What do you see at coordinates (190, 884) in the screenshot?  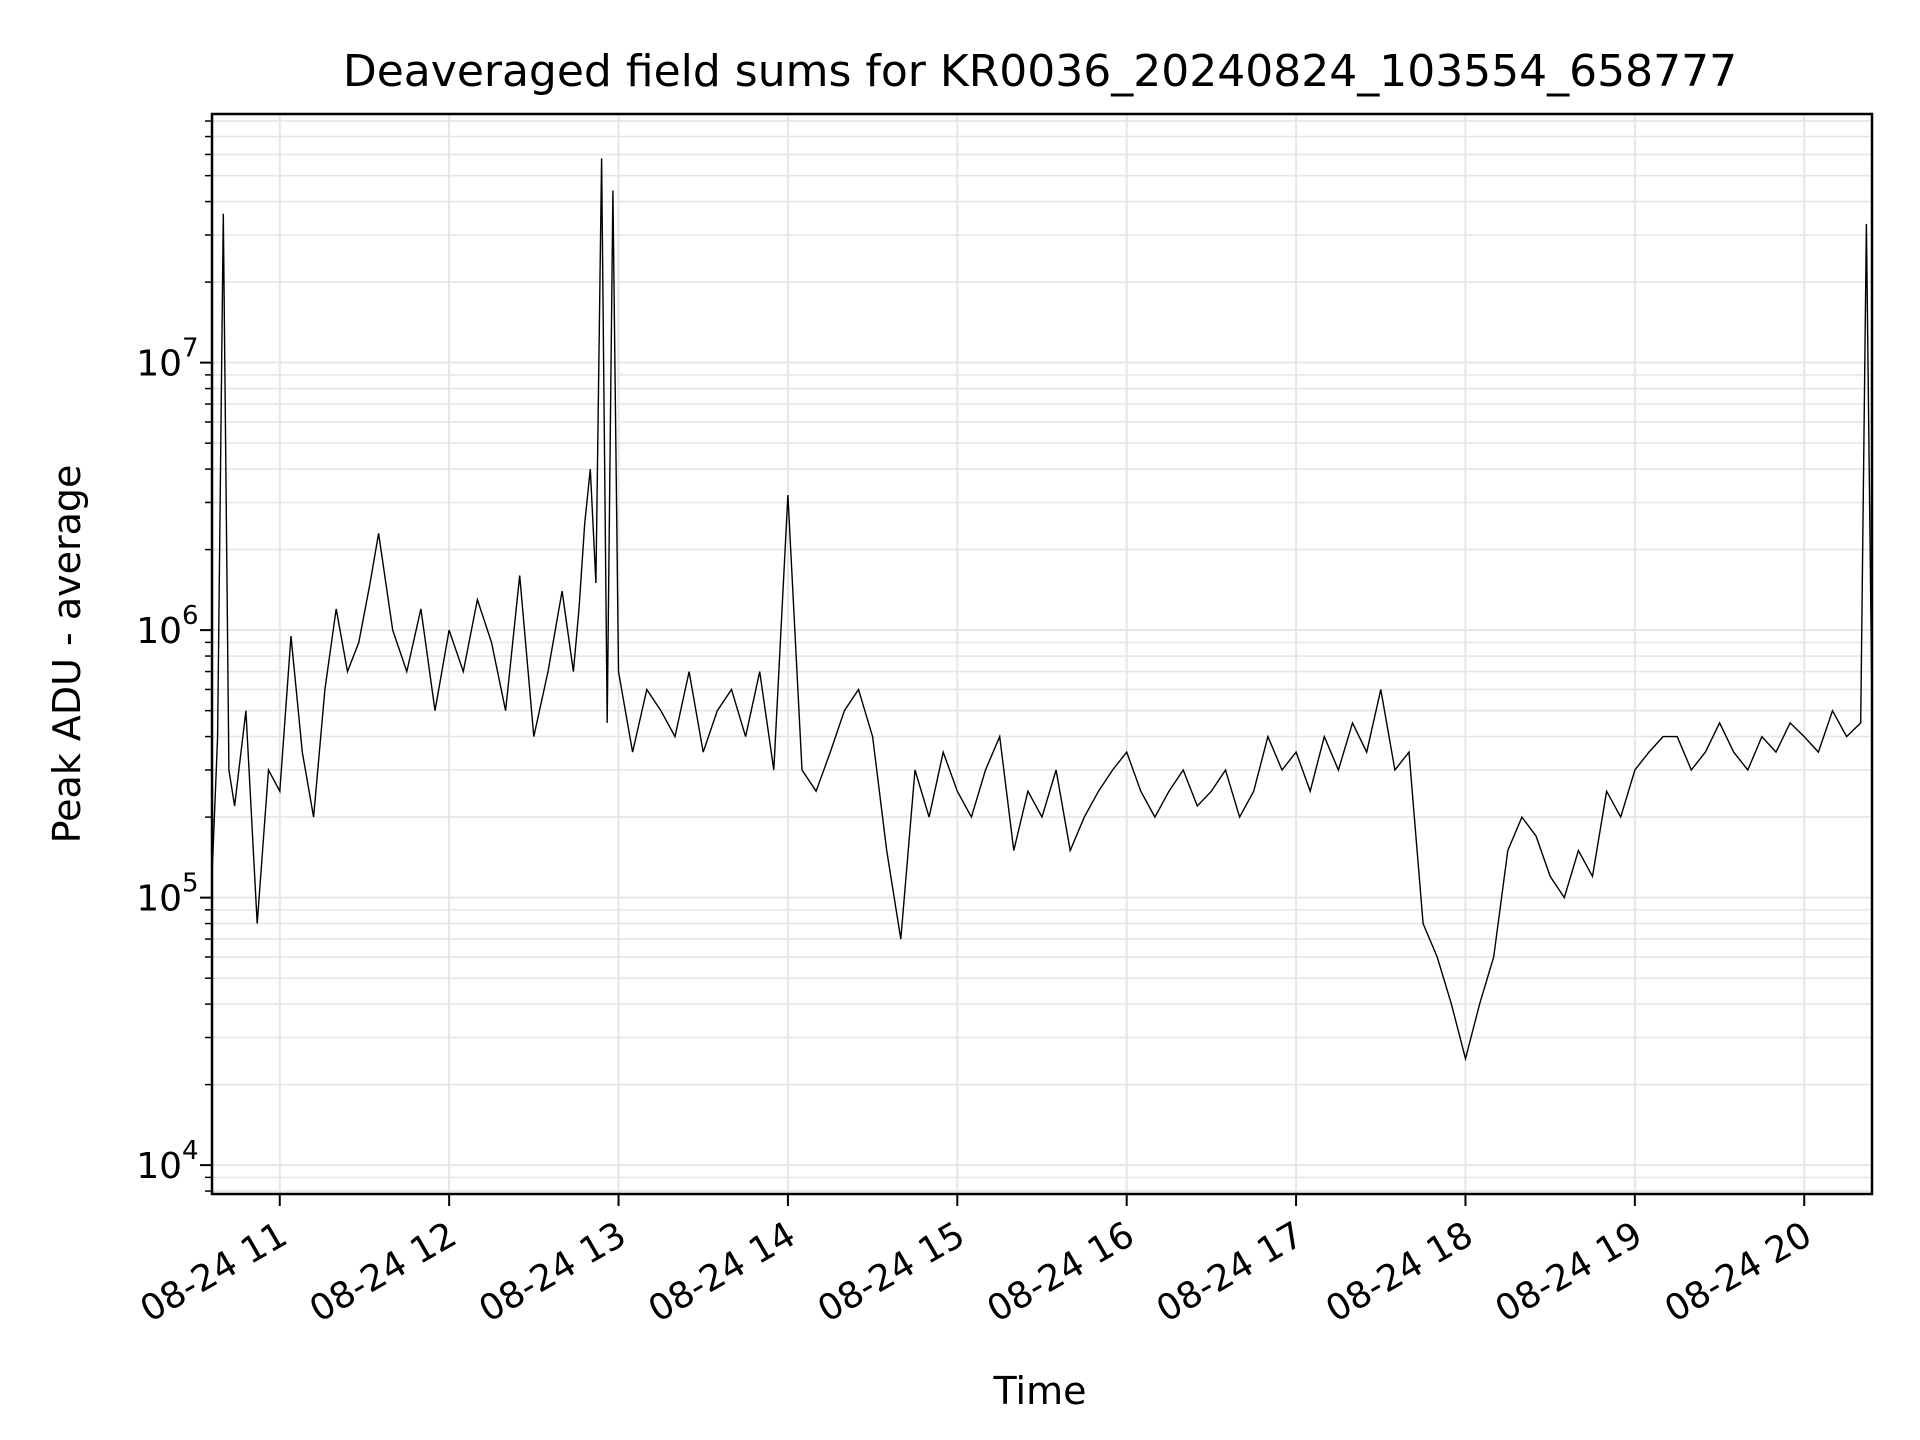 I see `y-tick-exponent: 5` at bounding box center [190, 884].